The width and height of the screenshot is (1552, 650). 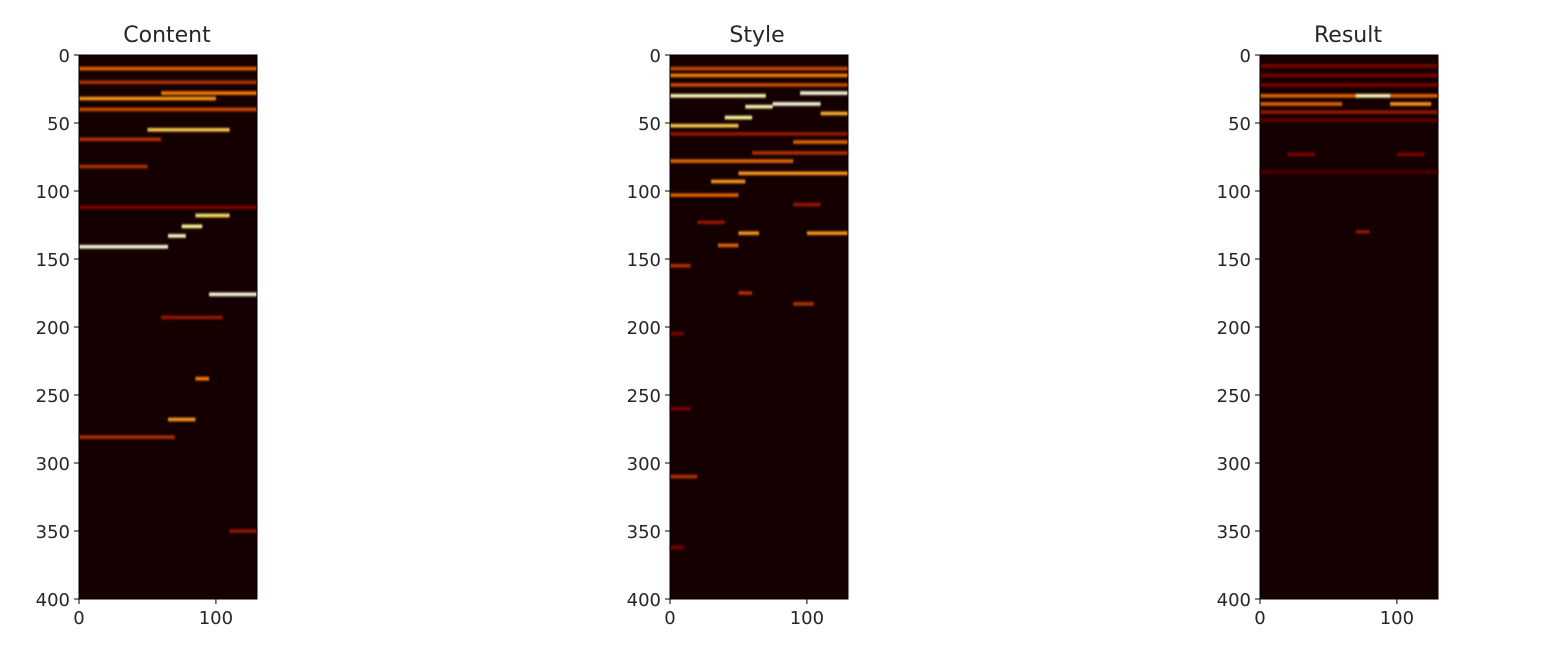 I want to click on result-y-tick-label: 100, so click(x=1234, y=192).